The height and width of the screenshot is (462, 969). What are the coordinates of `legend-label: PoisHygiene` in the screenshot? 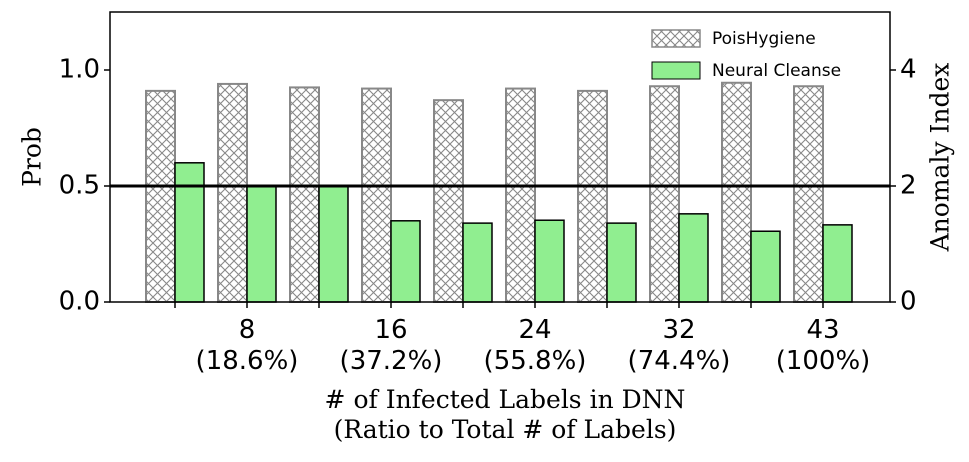 It's located at (764, 39).